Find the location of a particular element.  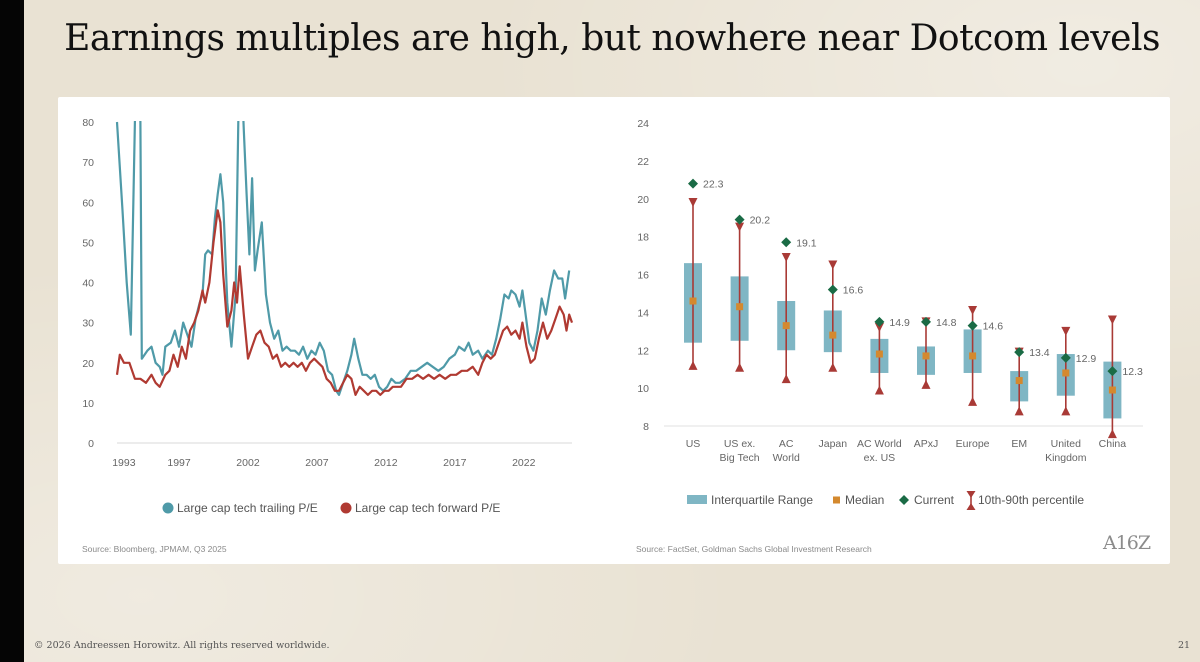

category-label: EM is located at coordinates (1019, 444).